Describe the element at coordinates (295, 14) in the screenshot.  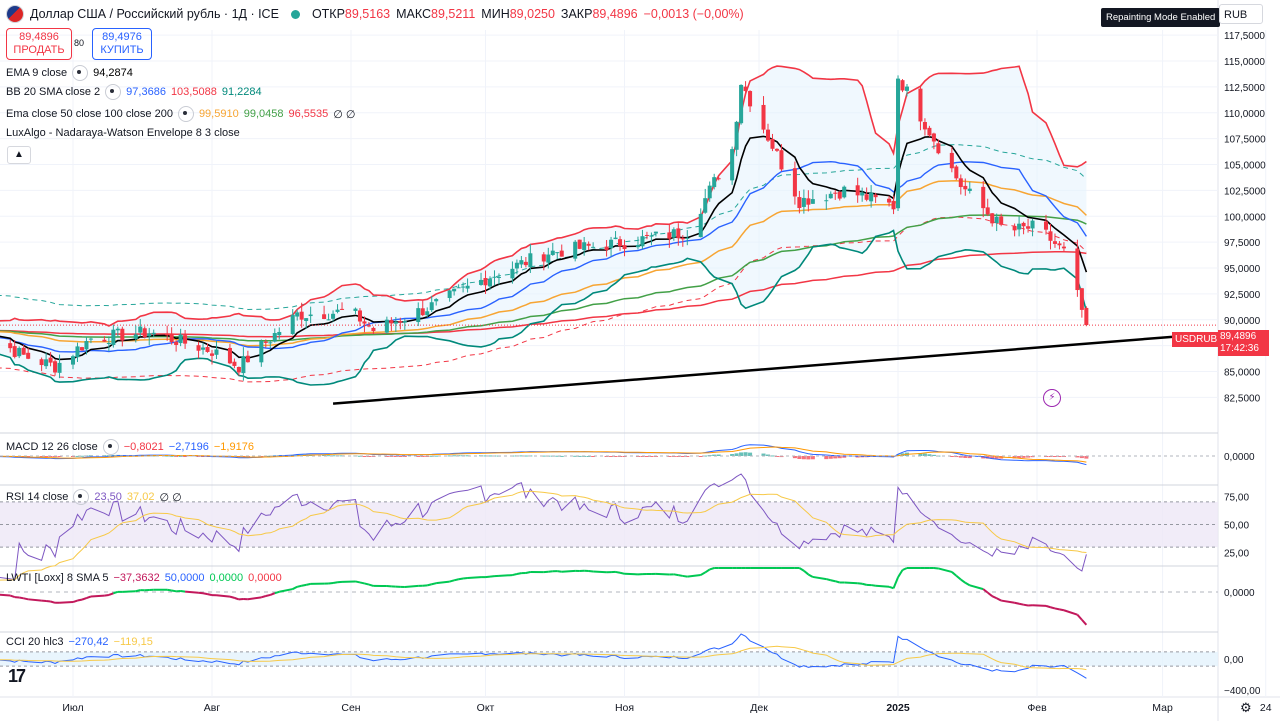
I see `market-status-icon` at that location.